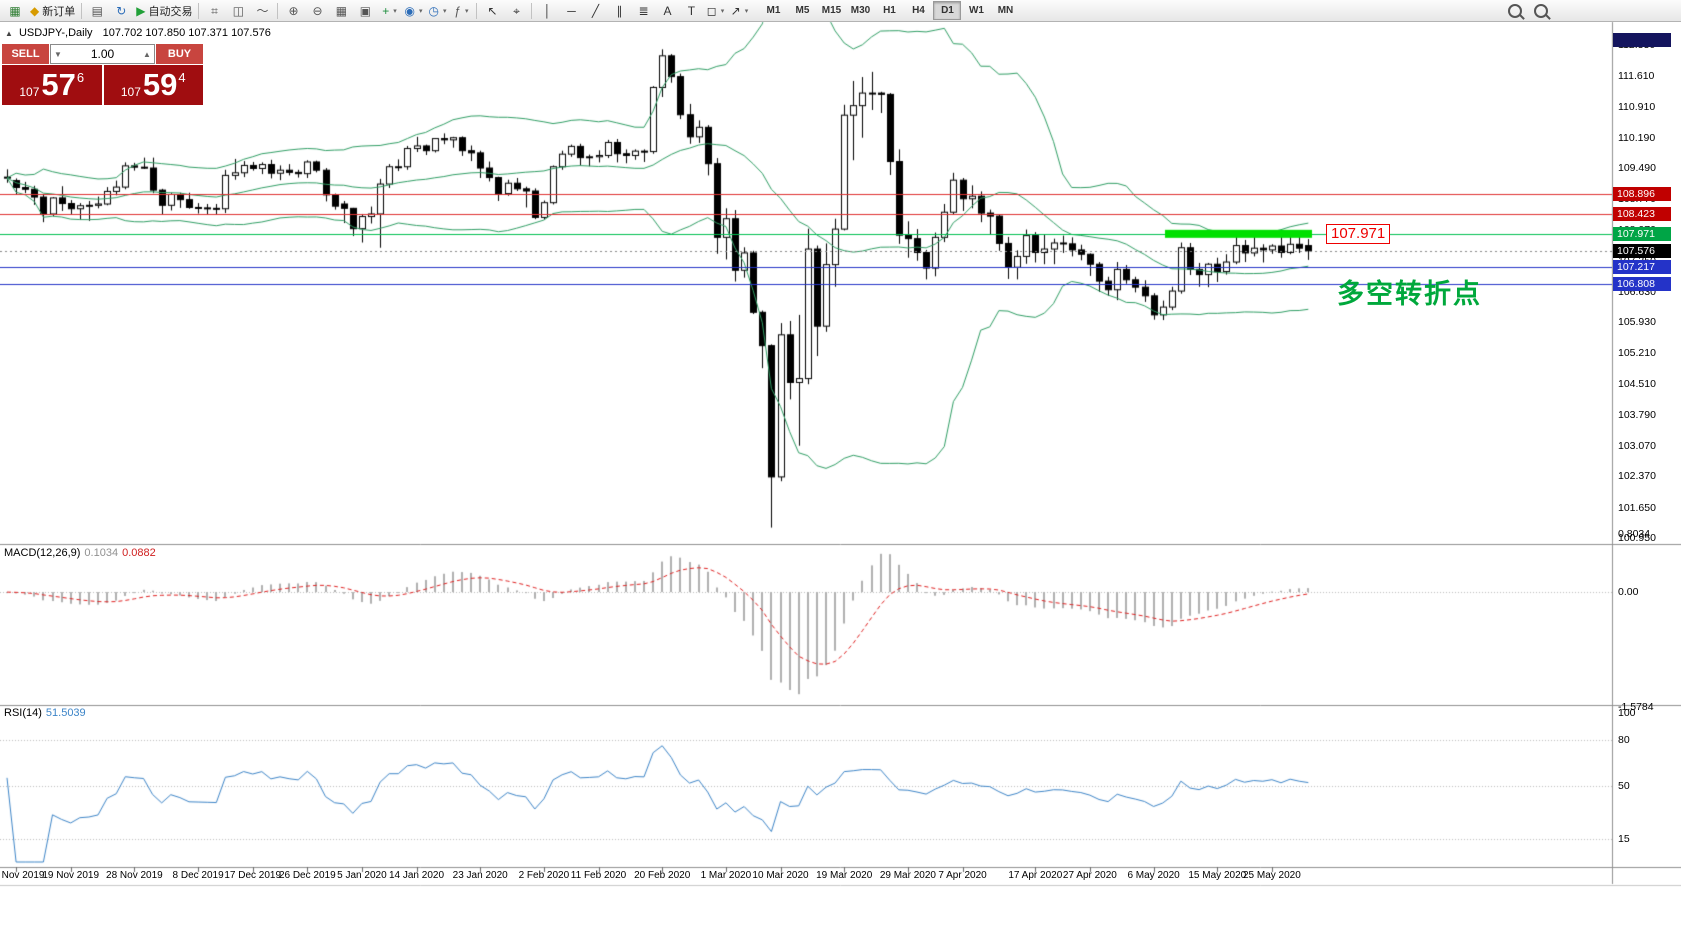 The image size is (1681, 945). I want to click on tile-windows-icon: ▦, so click(341, 11).